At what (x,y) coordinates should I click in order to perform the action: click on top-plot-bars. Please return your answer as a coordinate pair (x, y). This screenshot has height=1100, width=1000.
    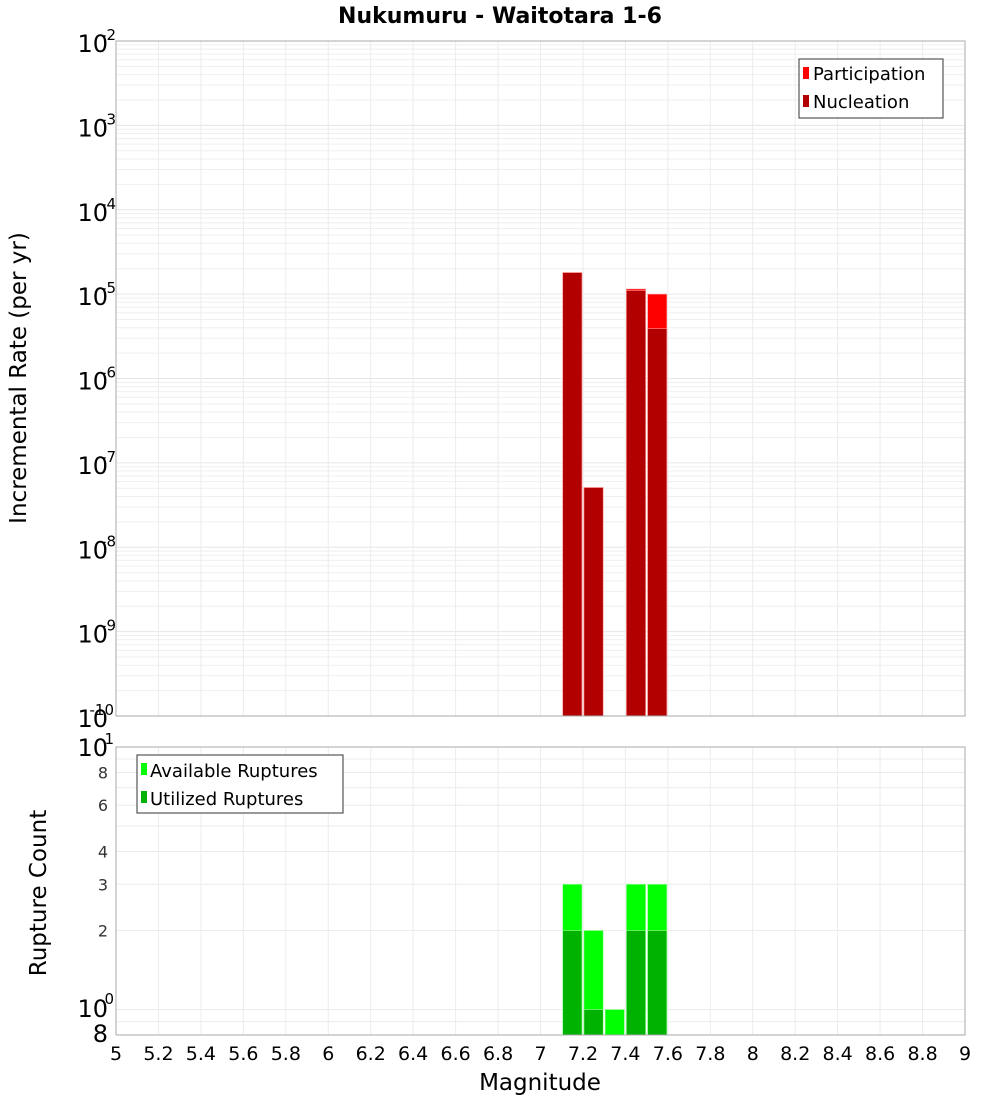
    Looking at the image, I should click on (615, 494).